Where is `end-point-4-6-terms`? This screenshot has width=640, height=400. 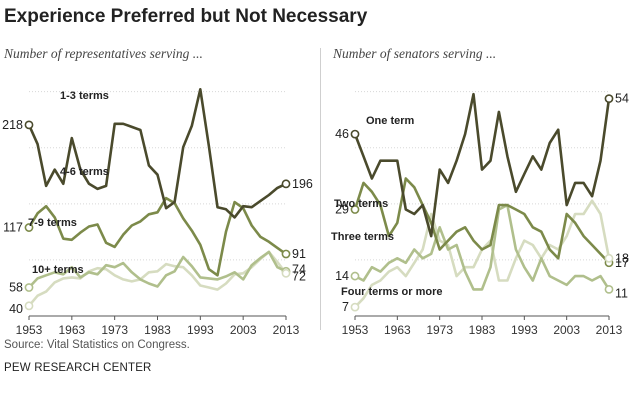 end-point-4-6-terms is located at coordinates (286, 254).